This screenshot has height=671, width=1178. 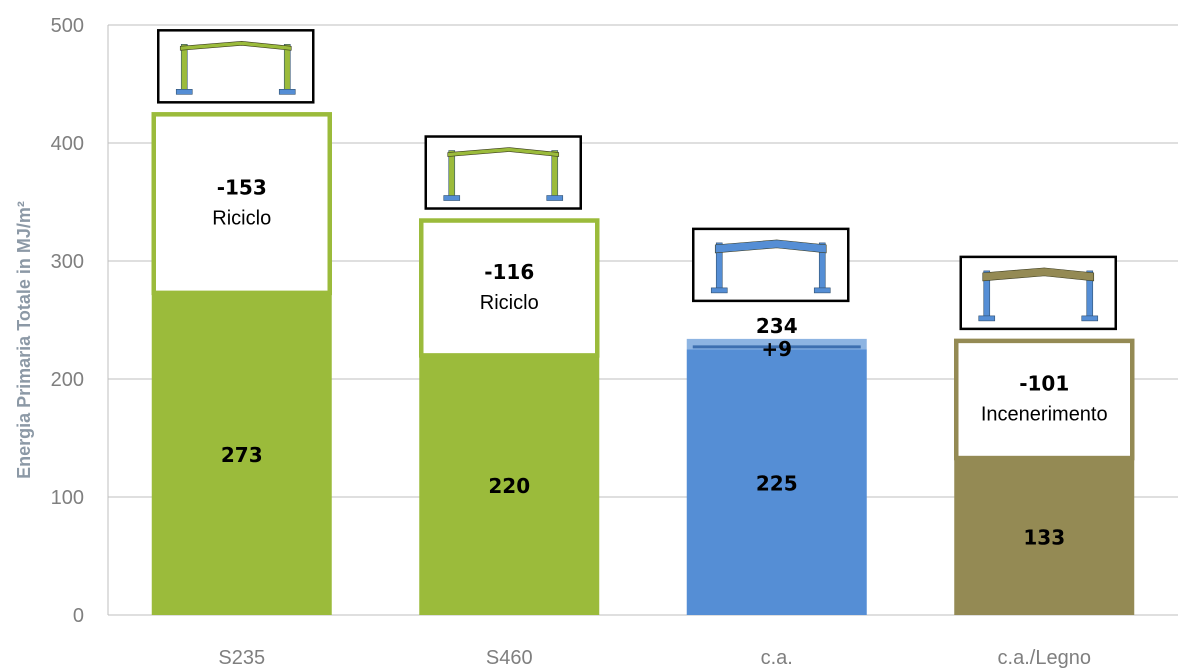 I want to click on x-axis-ticks: S235 S460 c.a. c.a./Legno, so click(x=654, y=658).